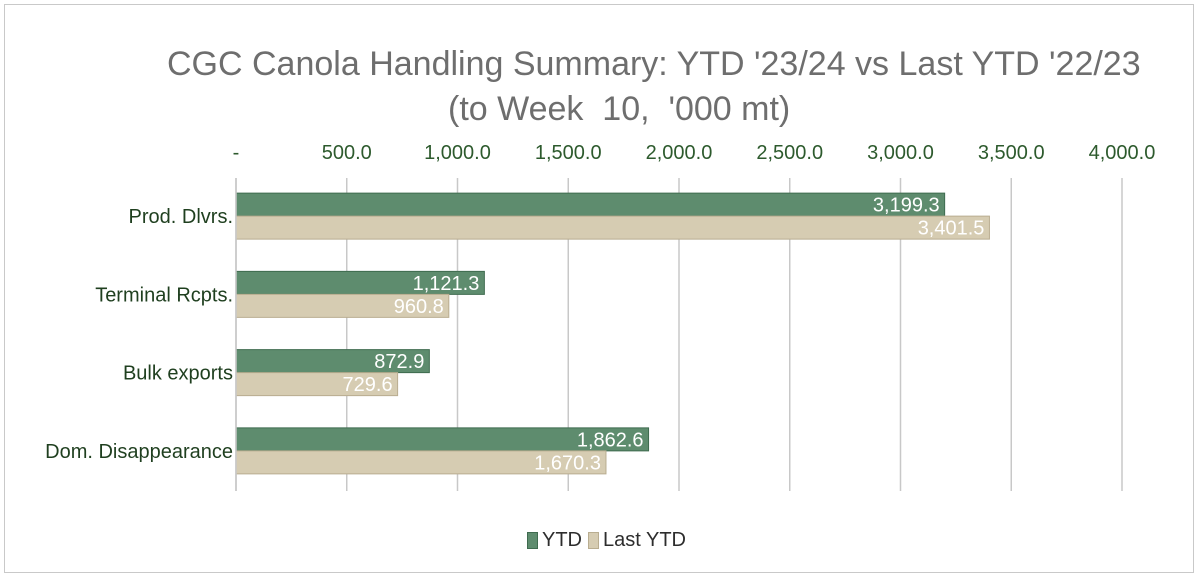  I want to click on legend-item-last-ytd: Last YTD, so click(637, 540).